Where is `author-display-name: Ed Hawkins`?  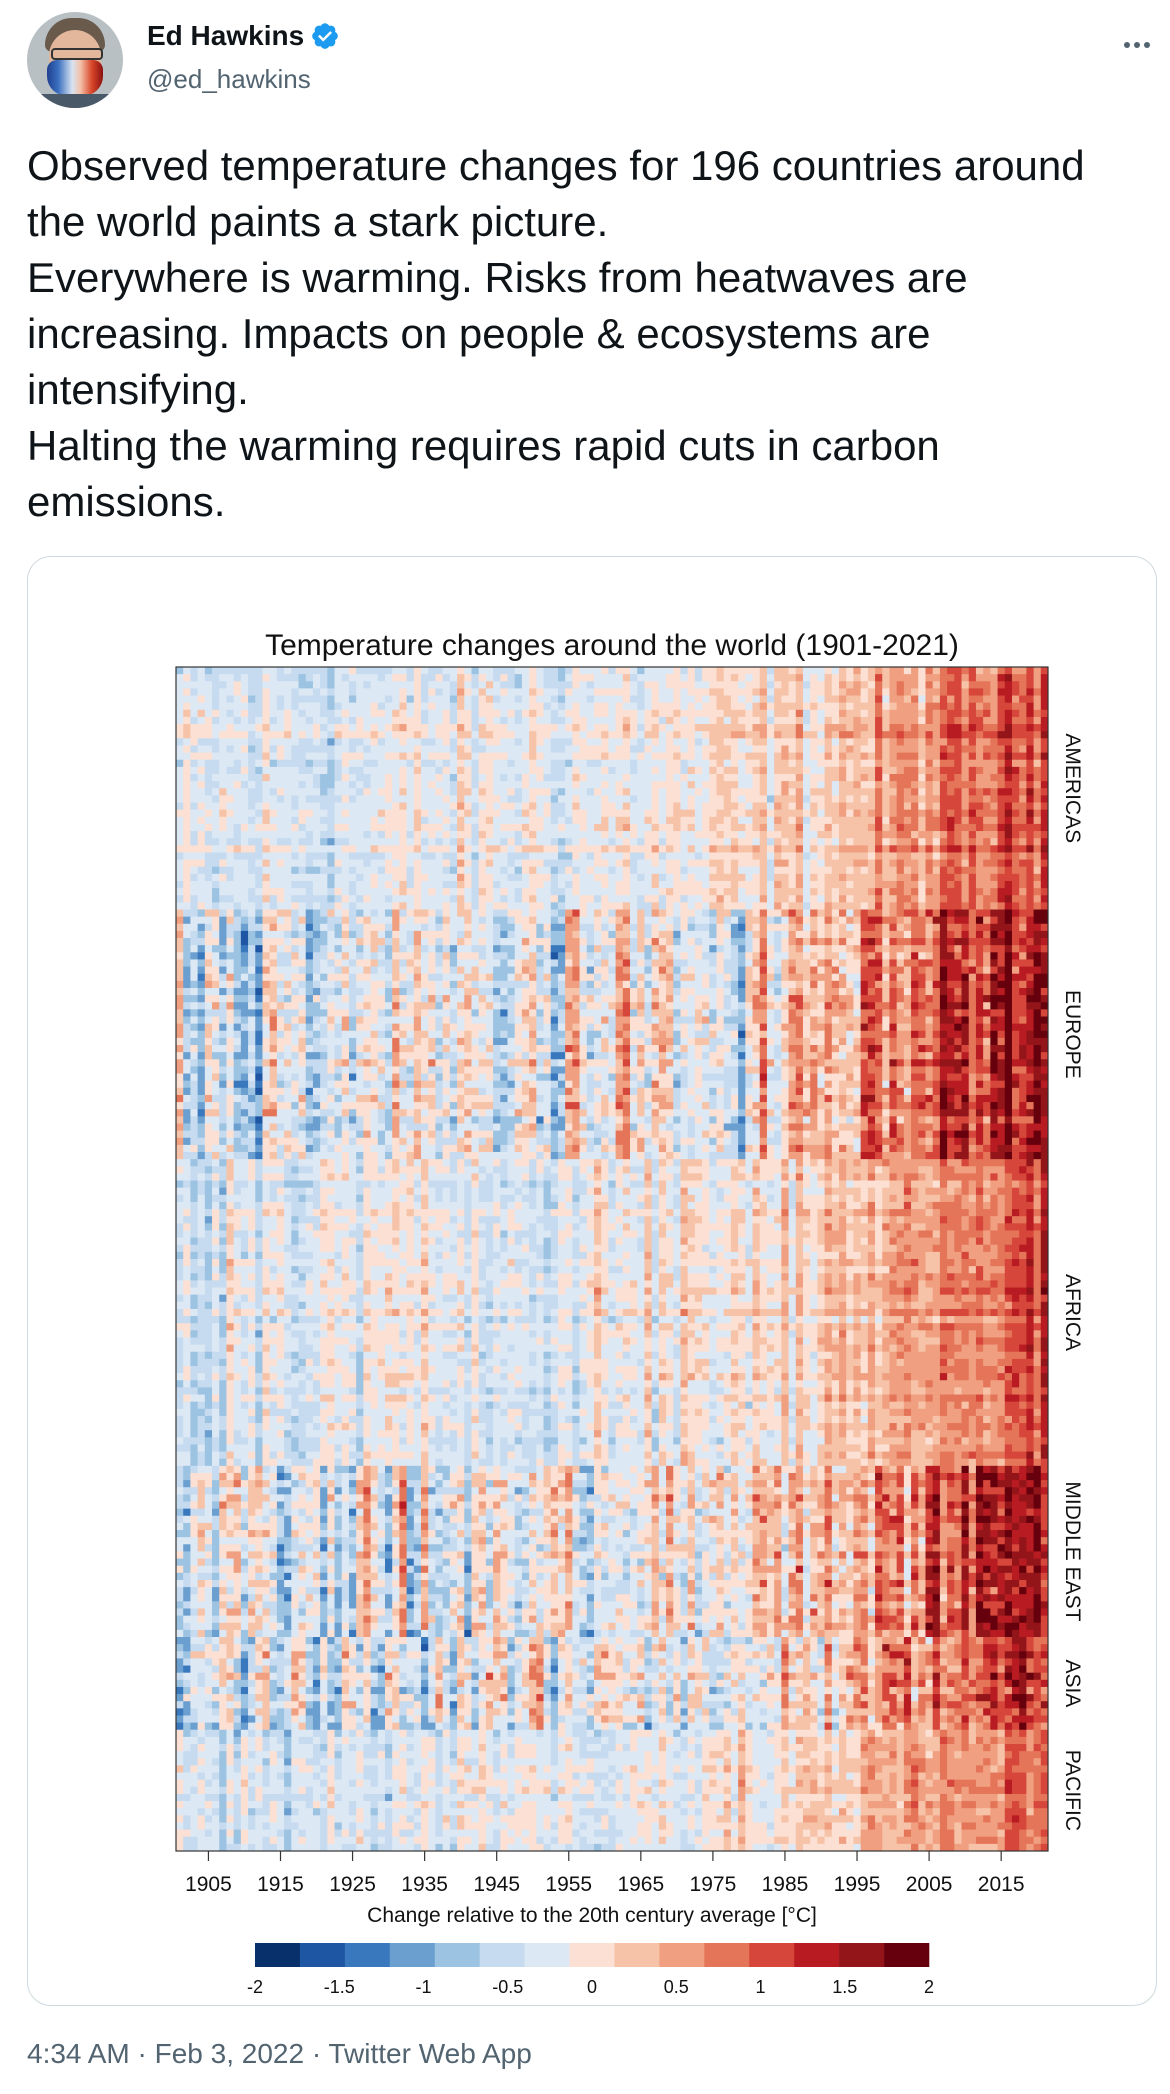 author-display-name: Ed Hawkins is located at coordinates (225, 36).